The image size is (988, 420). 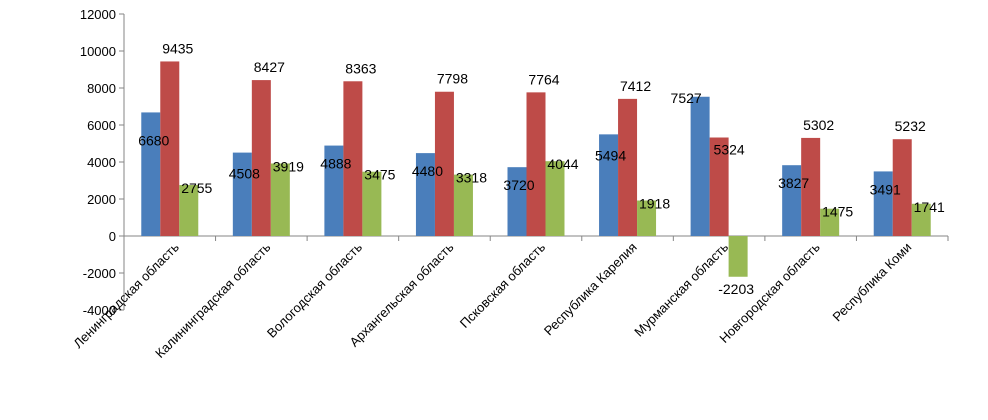 What do you see at coordinates (871, 282) in the screenshot?
I see `category-label: Республика Коми` at bounding box center [871, 282].